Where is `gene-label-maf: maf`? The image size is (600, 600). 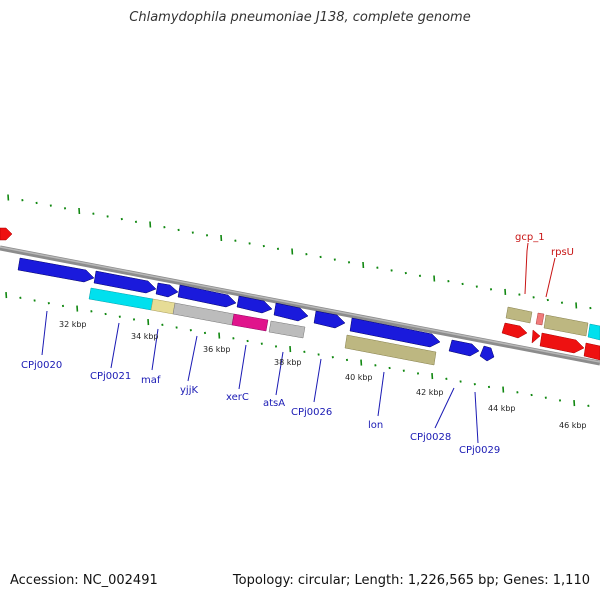 gene-label-maf: maf is located at coordinates (151, 380).